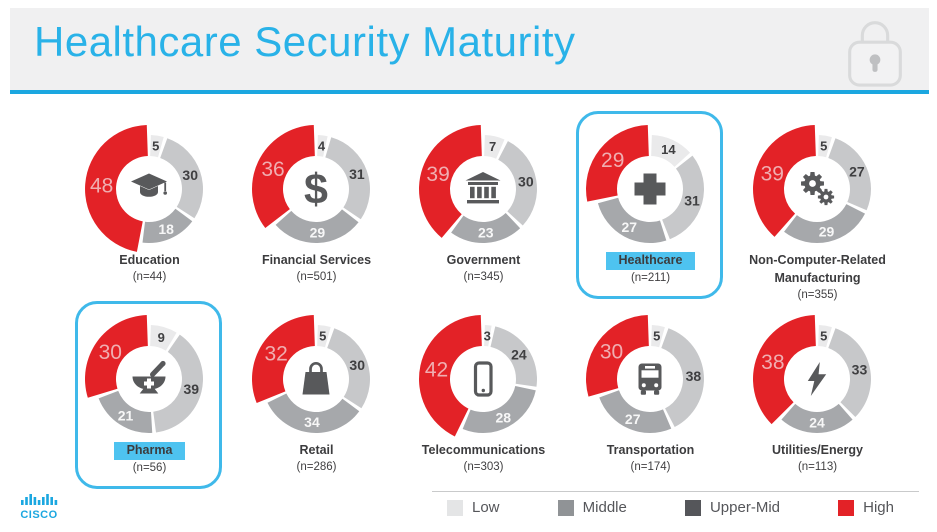 This screenshot has width=937, height=532. I want to click on segment-value-low: 3, so click(487, 335).